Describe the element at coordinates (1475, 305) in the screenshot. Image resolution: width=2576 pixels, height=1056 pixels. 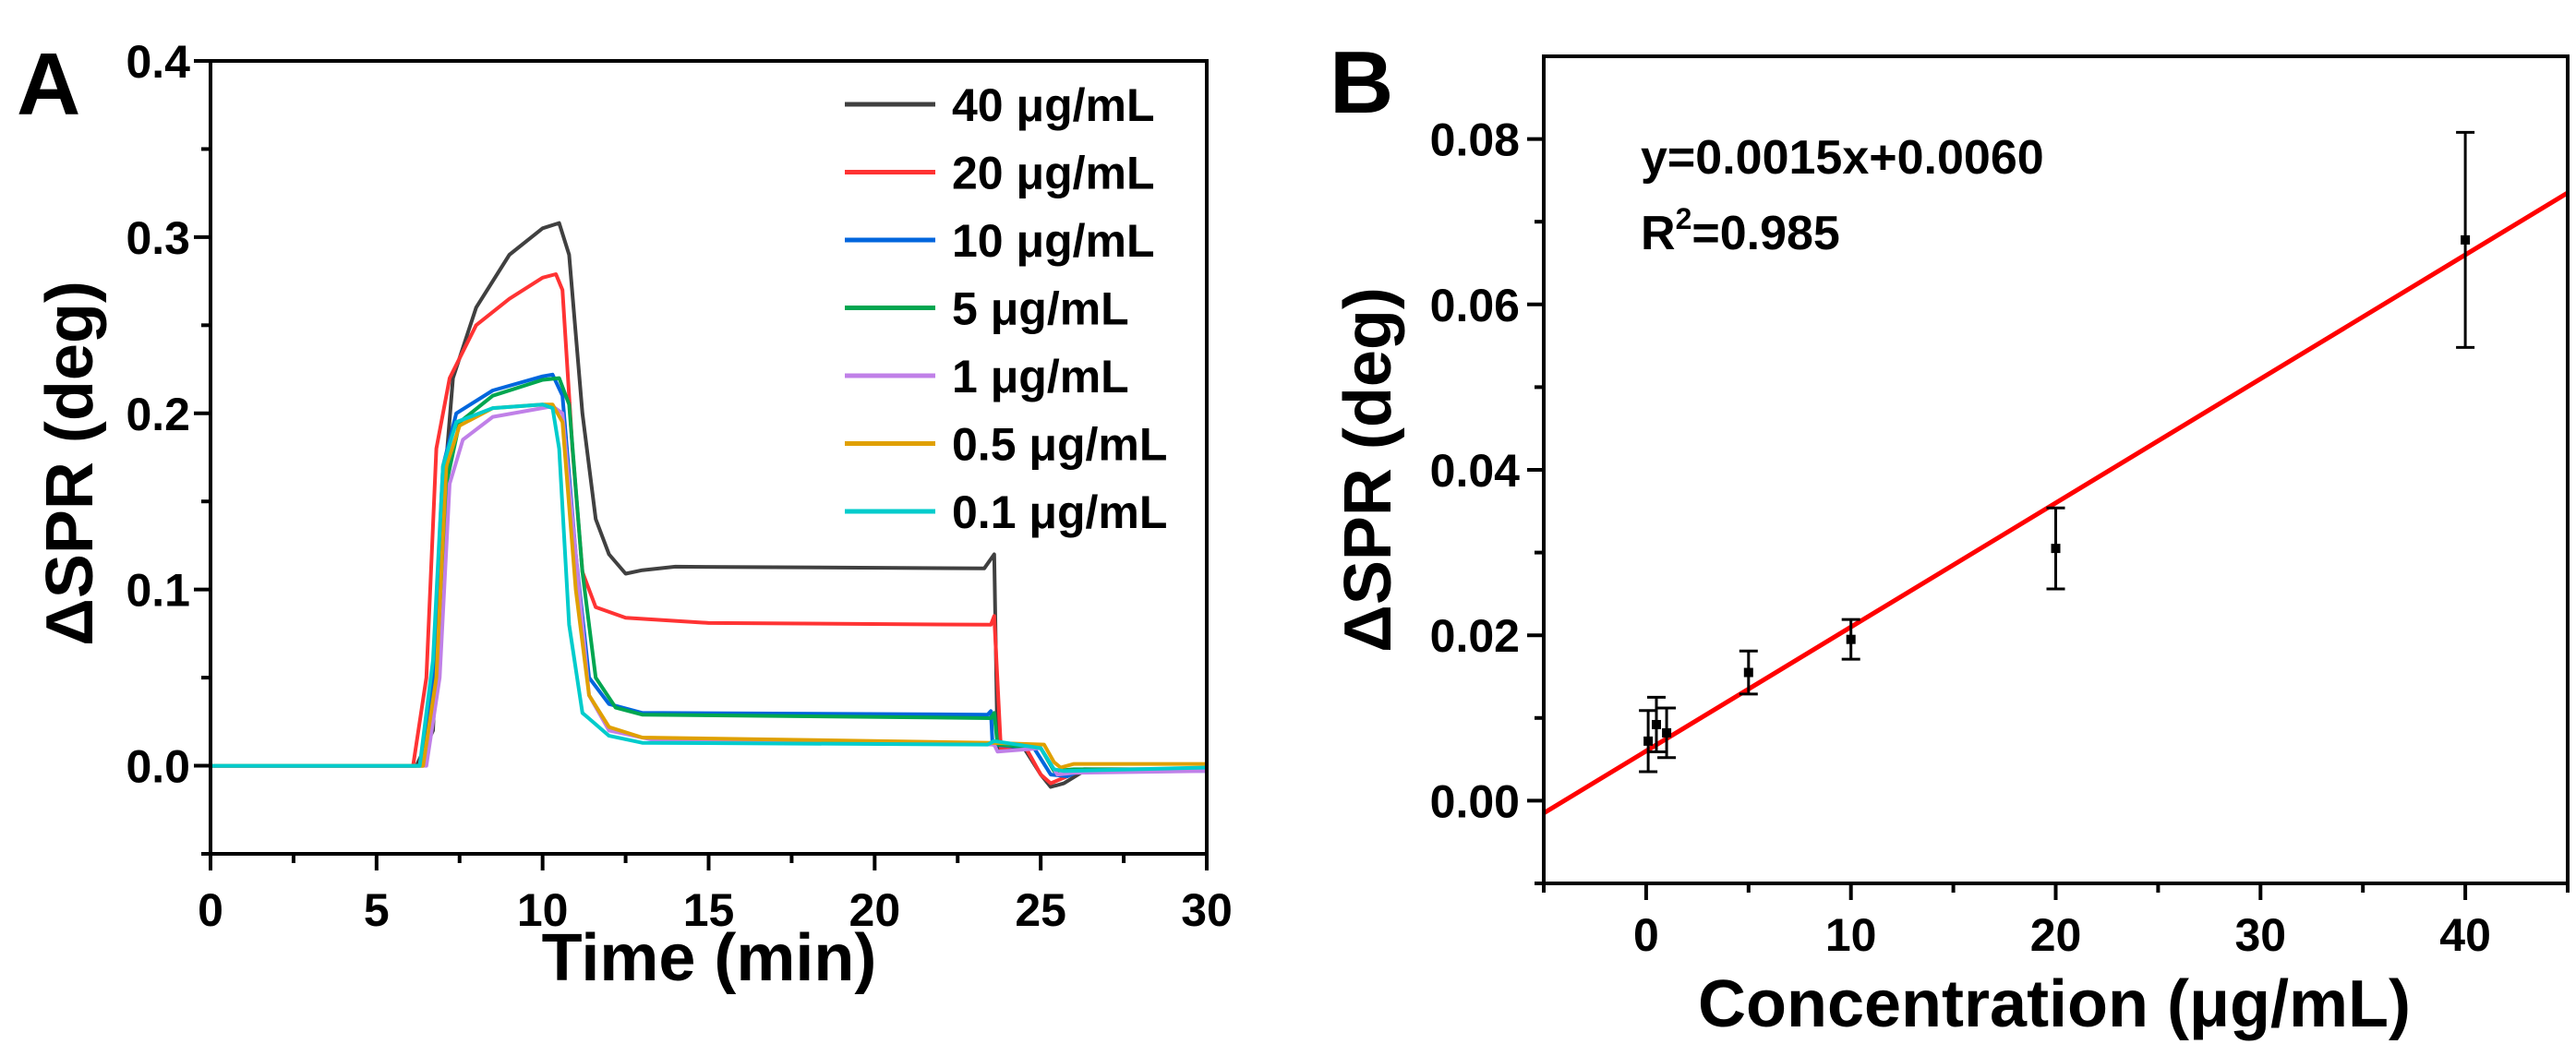
I see `y-tick-label: 0.06` at that location.